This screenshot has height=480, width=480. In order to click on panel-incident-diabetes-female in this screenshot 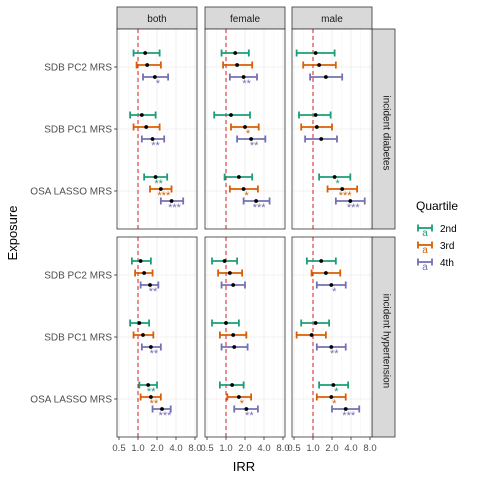, I will do `click(245, 129)`.